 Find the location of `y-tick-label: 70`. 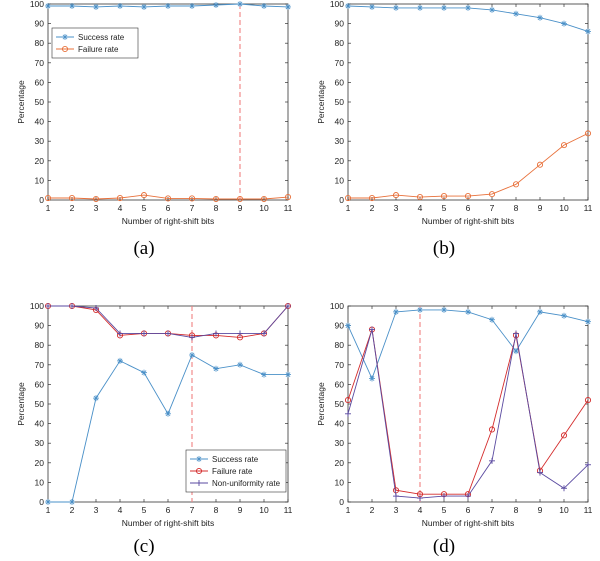

y-tick-label: 70 is located at coordinates (40, 63).